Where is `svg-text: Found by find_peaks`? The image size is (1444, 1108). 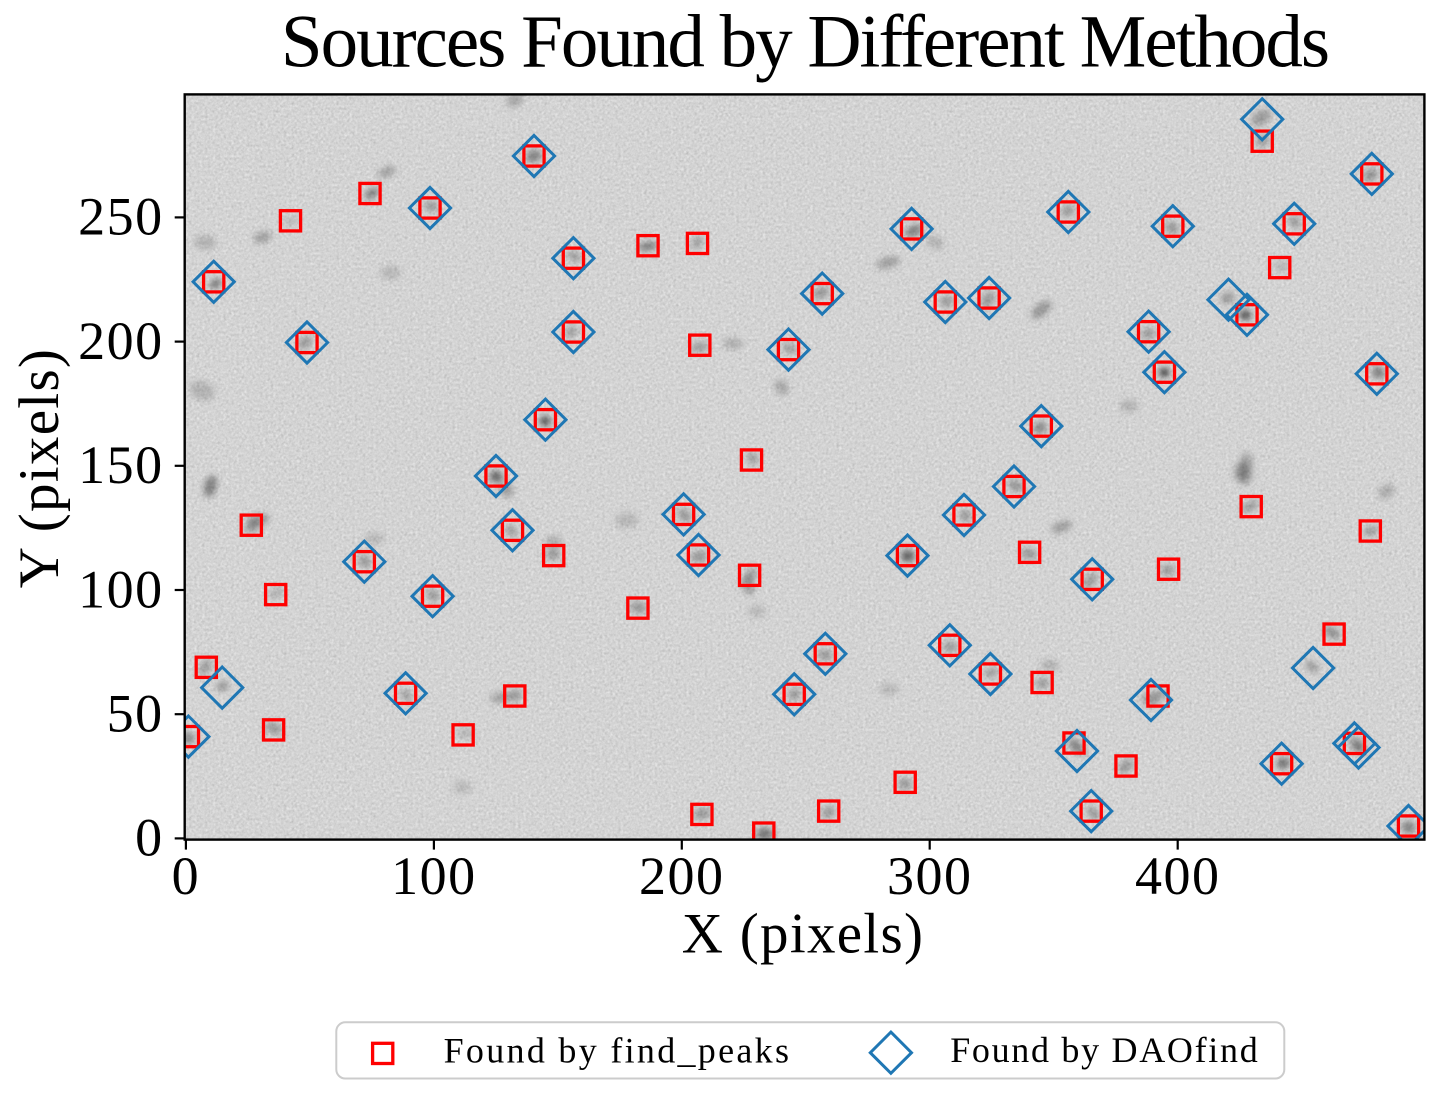
svg-text: Found by find_peaks is located at coordinates (618, 1050).